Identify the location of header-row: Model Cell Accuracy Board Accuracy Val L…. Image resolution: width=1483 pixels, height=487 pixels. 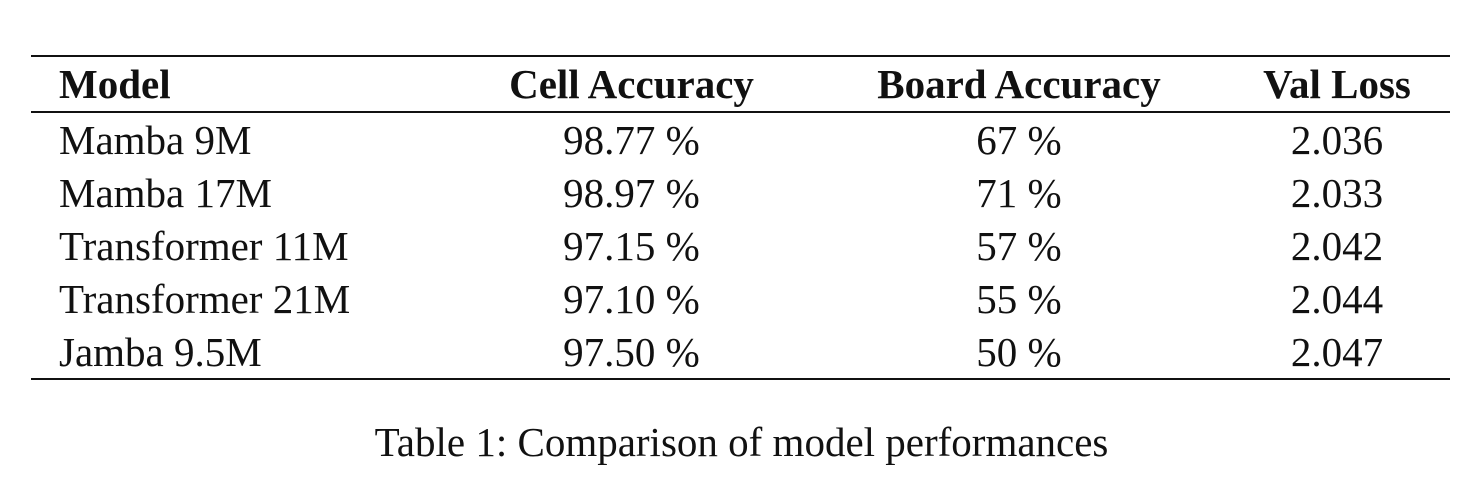
(740, 84).